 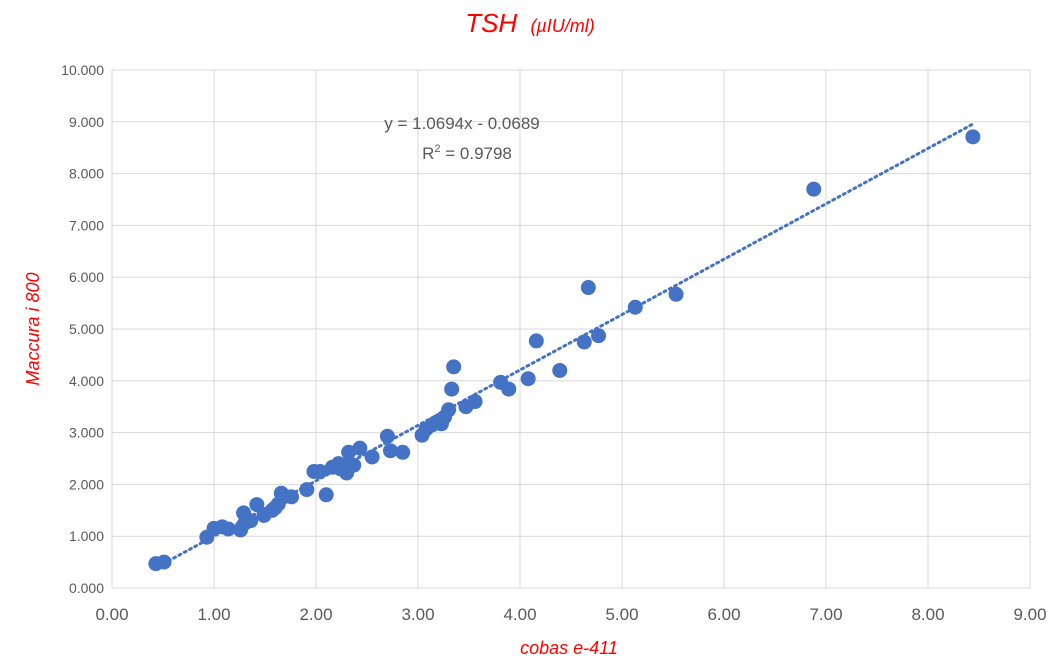 What do you see at coordinates (86, 174) in the screenshot?
I see `y-tick-label: 8.000` at bounding box center [86, 174].